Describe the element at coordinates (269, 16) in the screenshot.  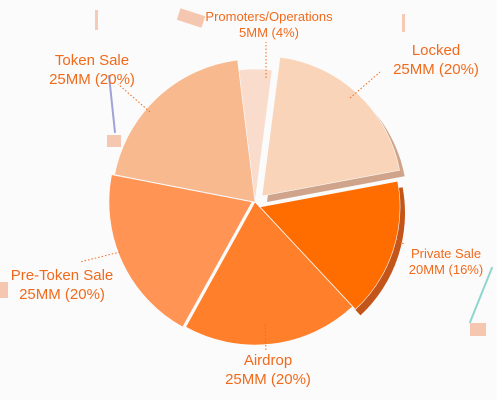
I see `label-promoters-name: Promoters/Operations` at that location.